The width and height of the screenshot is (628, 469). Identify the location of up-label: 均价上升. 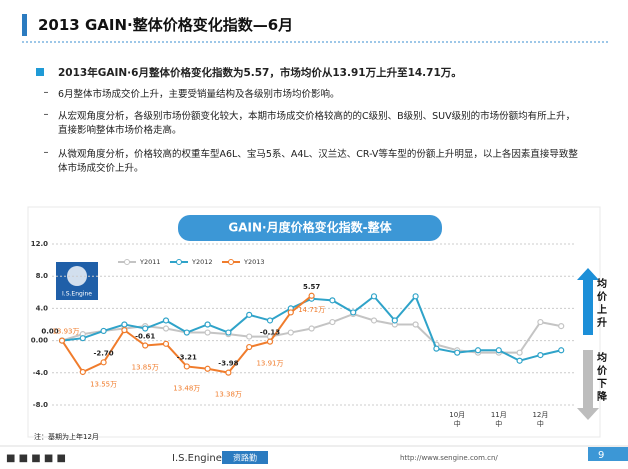
(602, 304).